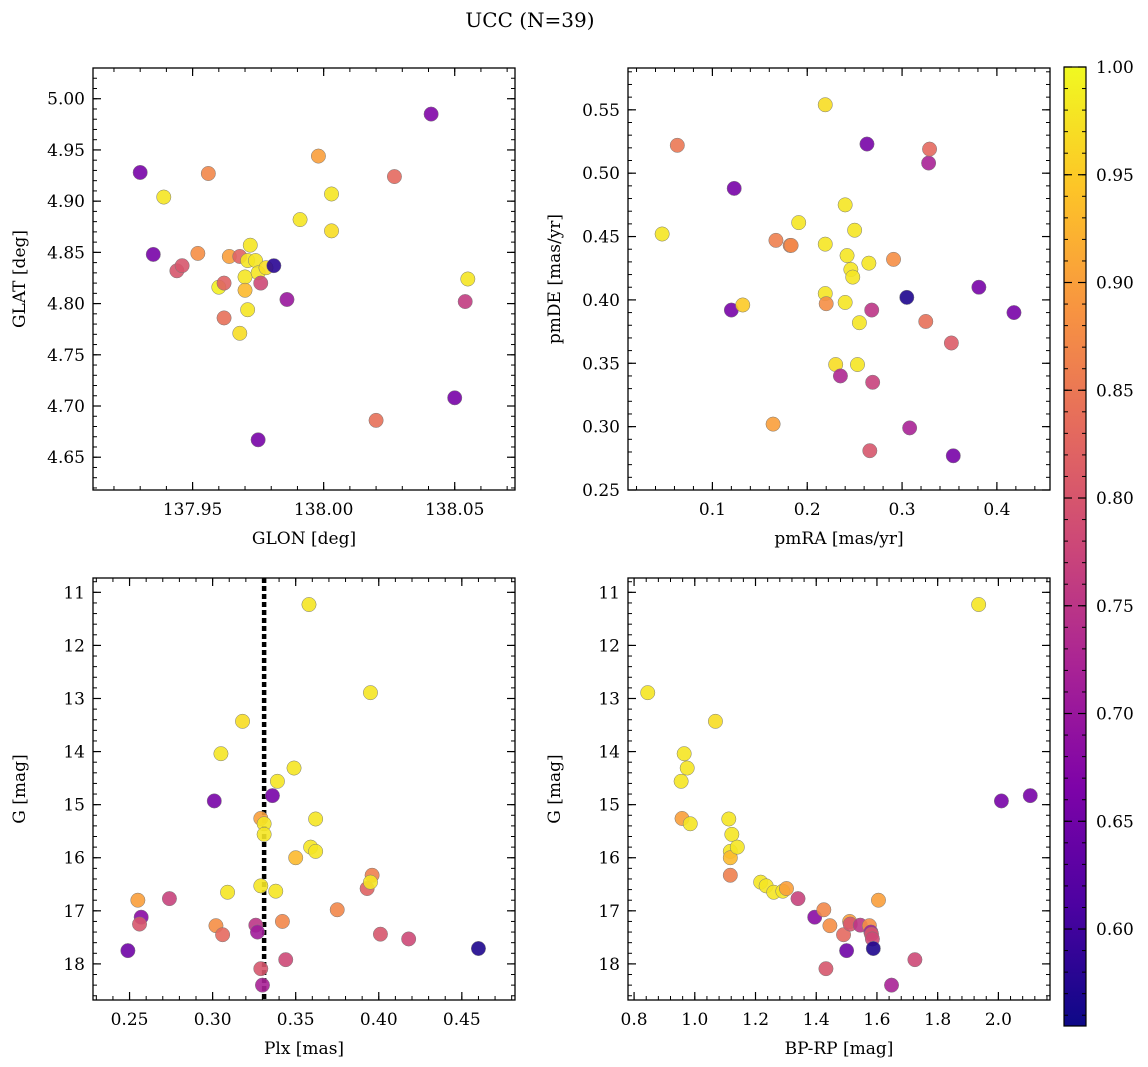 Image resolution: width=1148 pixels, height=1067 pixels. Describe the element at coordinates (66, 407) in the screenshot. I see `y-tick-label: 4.70` at that location.